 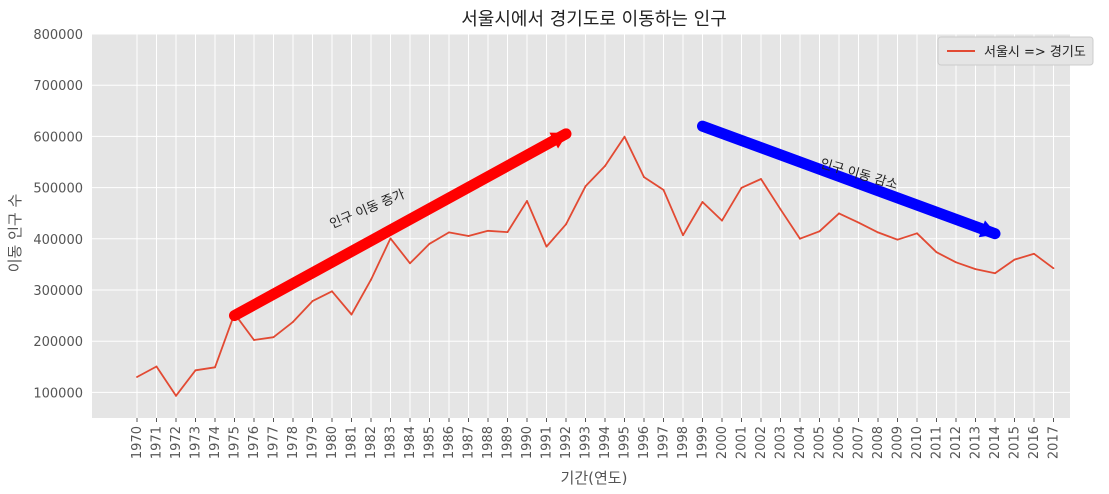 What do you see at coordinates (157, 442) in the screenshot?
I see `x-tick-label: 1971` at bounding box center [157, 442].